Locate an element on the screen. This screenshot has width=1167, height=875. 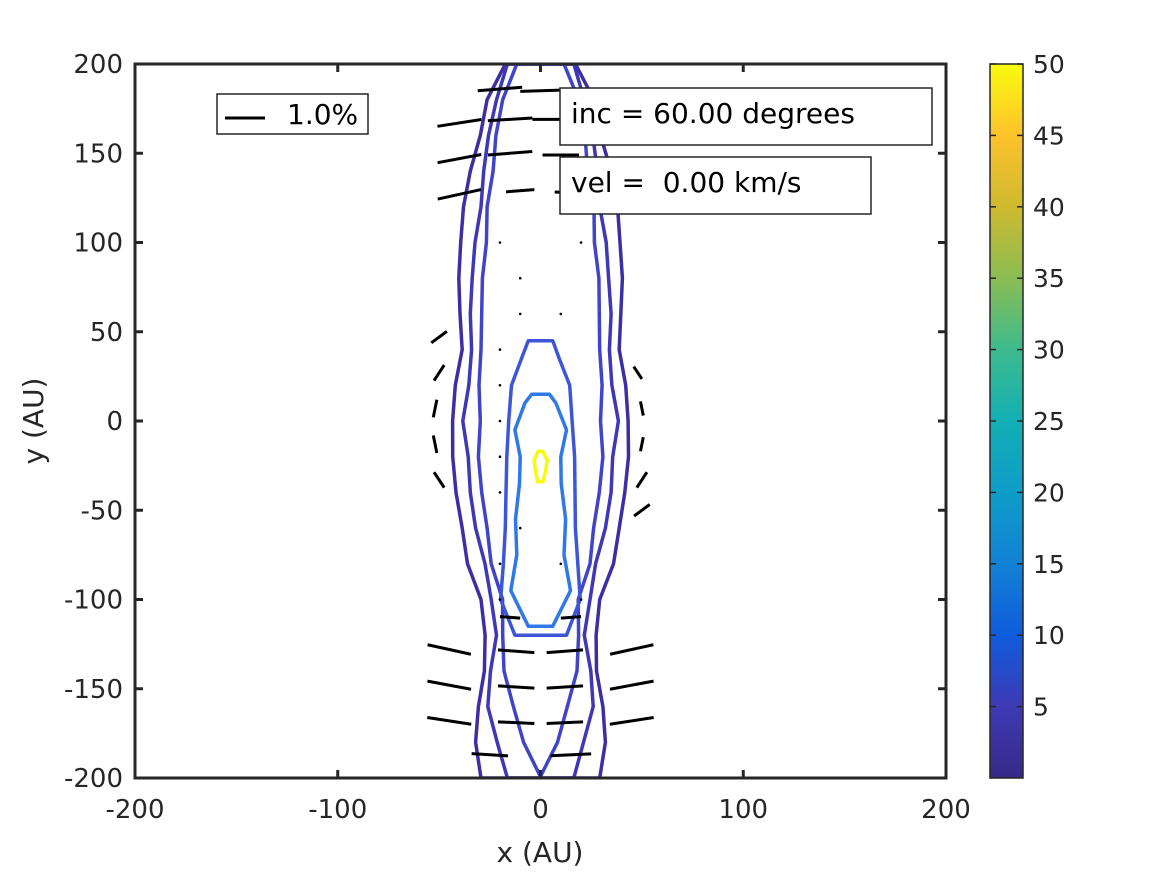
colorbar-tick-label: 45 is located at coordinates (1049, 135).